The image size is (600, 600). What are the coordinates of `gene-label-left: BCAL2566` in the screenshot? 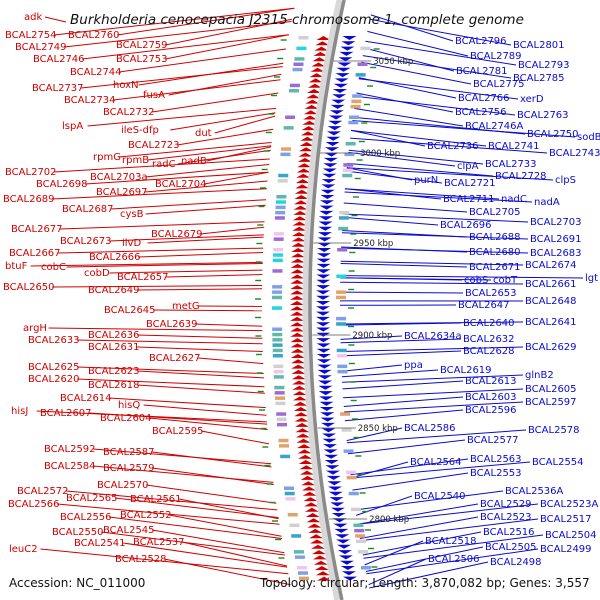 It's located at (34, 504).